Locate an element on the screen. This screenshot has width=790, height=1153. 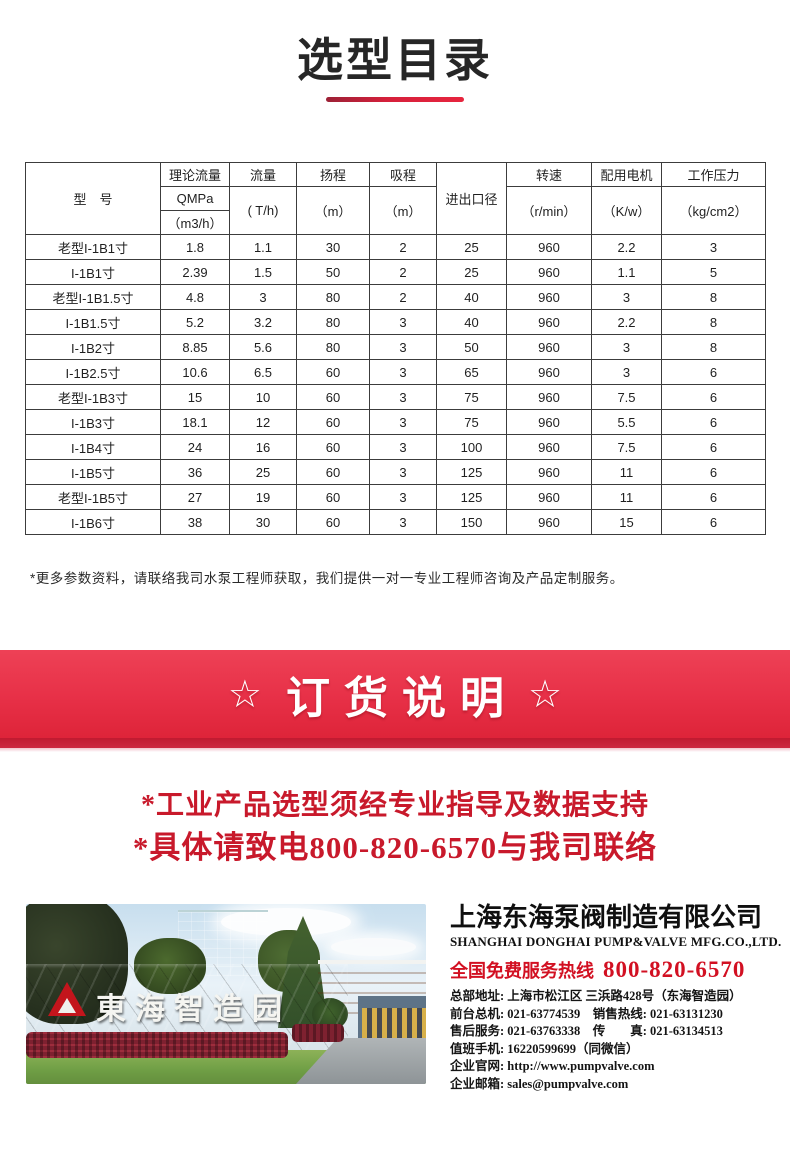
table-cell: 6.5 is located at coordinates (263, 372).